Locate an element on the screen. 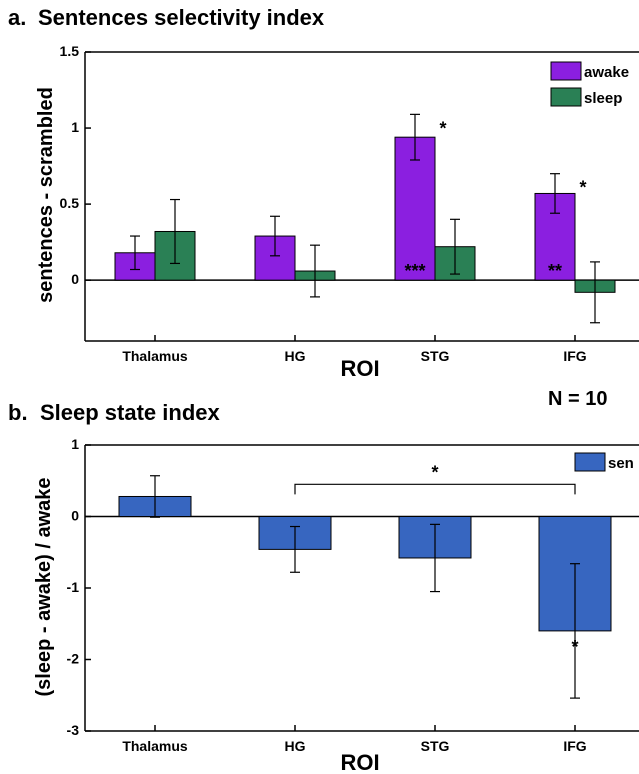  p2-x-tick-label: IFG is located at coordinates (574, 746).